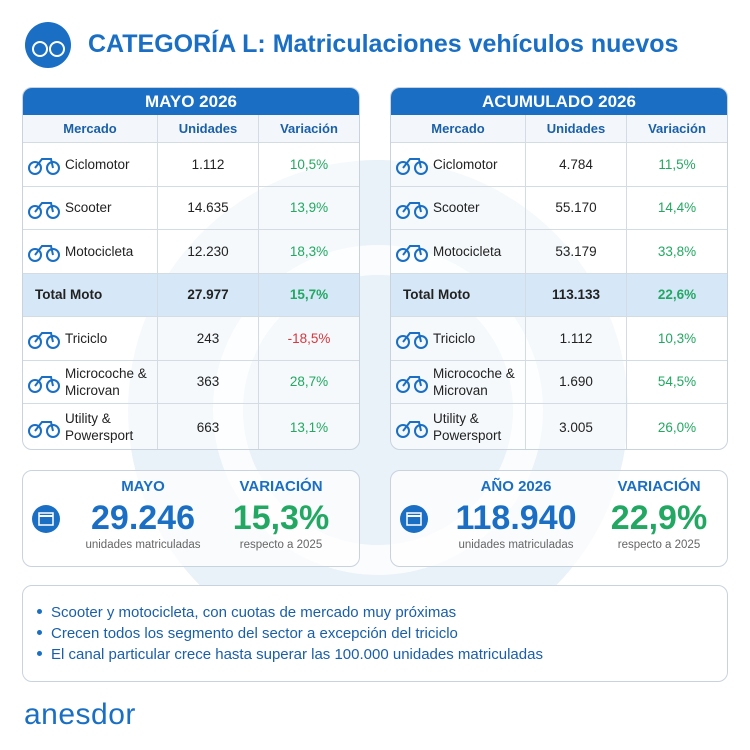 The width and height of the screenshot is (750, 750). What do you see at coordinates (576, 165) in the screenshot?
I see `units-cell: 4.784` at bounding box center [576, 165].